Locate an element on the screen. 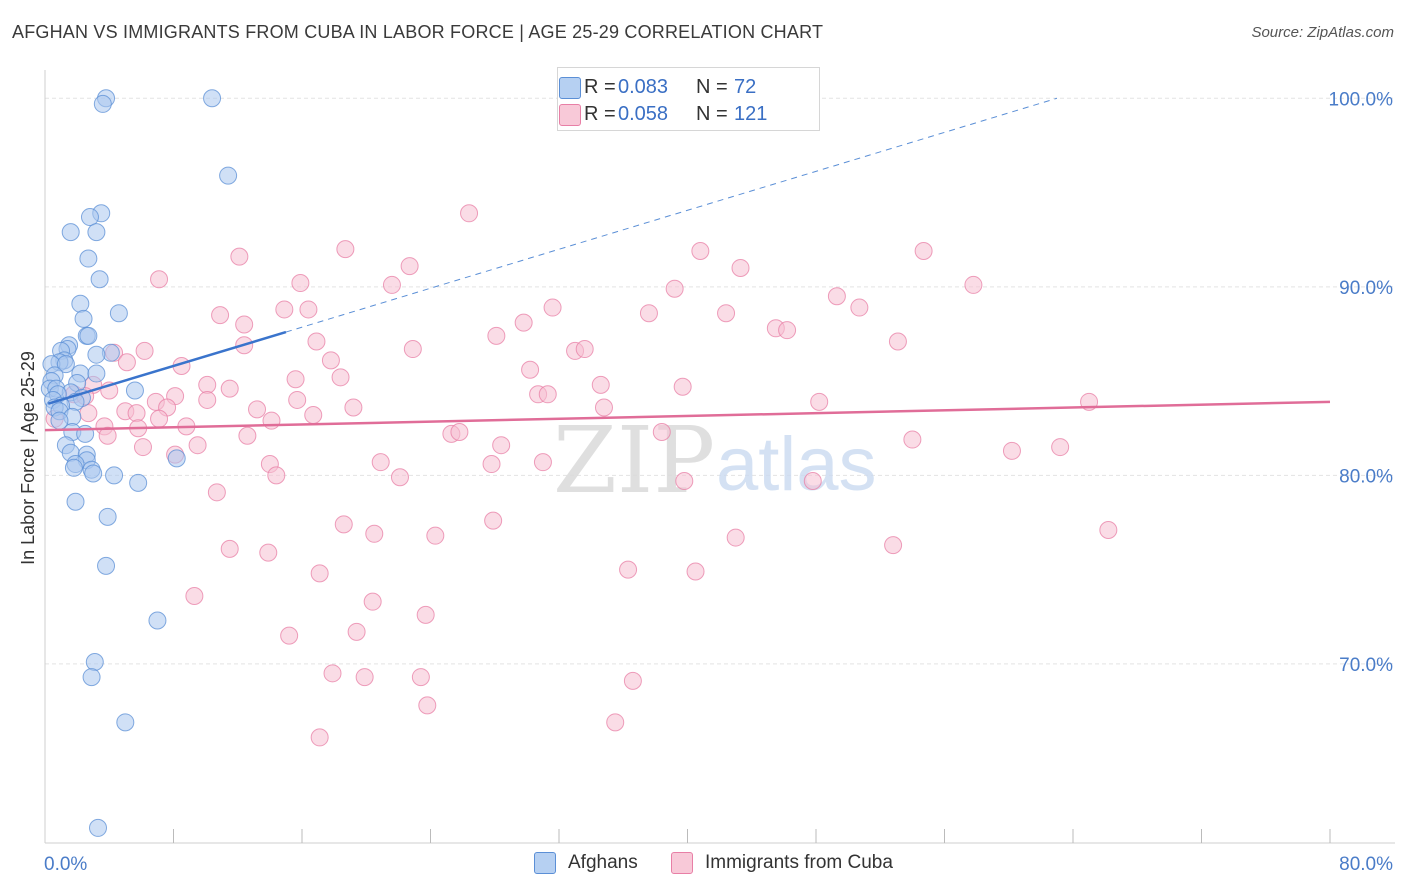 The width and height of the screenshot is (1406, 892). y-tick-labels: 70.0% 80.0% 90.0% 100.0% is located at coordinates (1361, 382).